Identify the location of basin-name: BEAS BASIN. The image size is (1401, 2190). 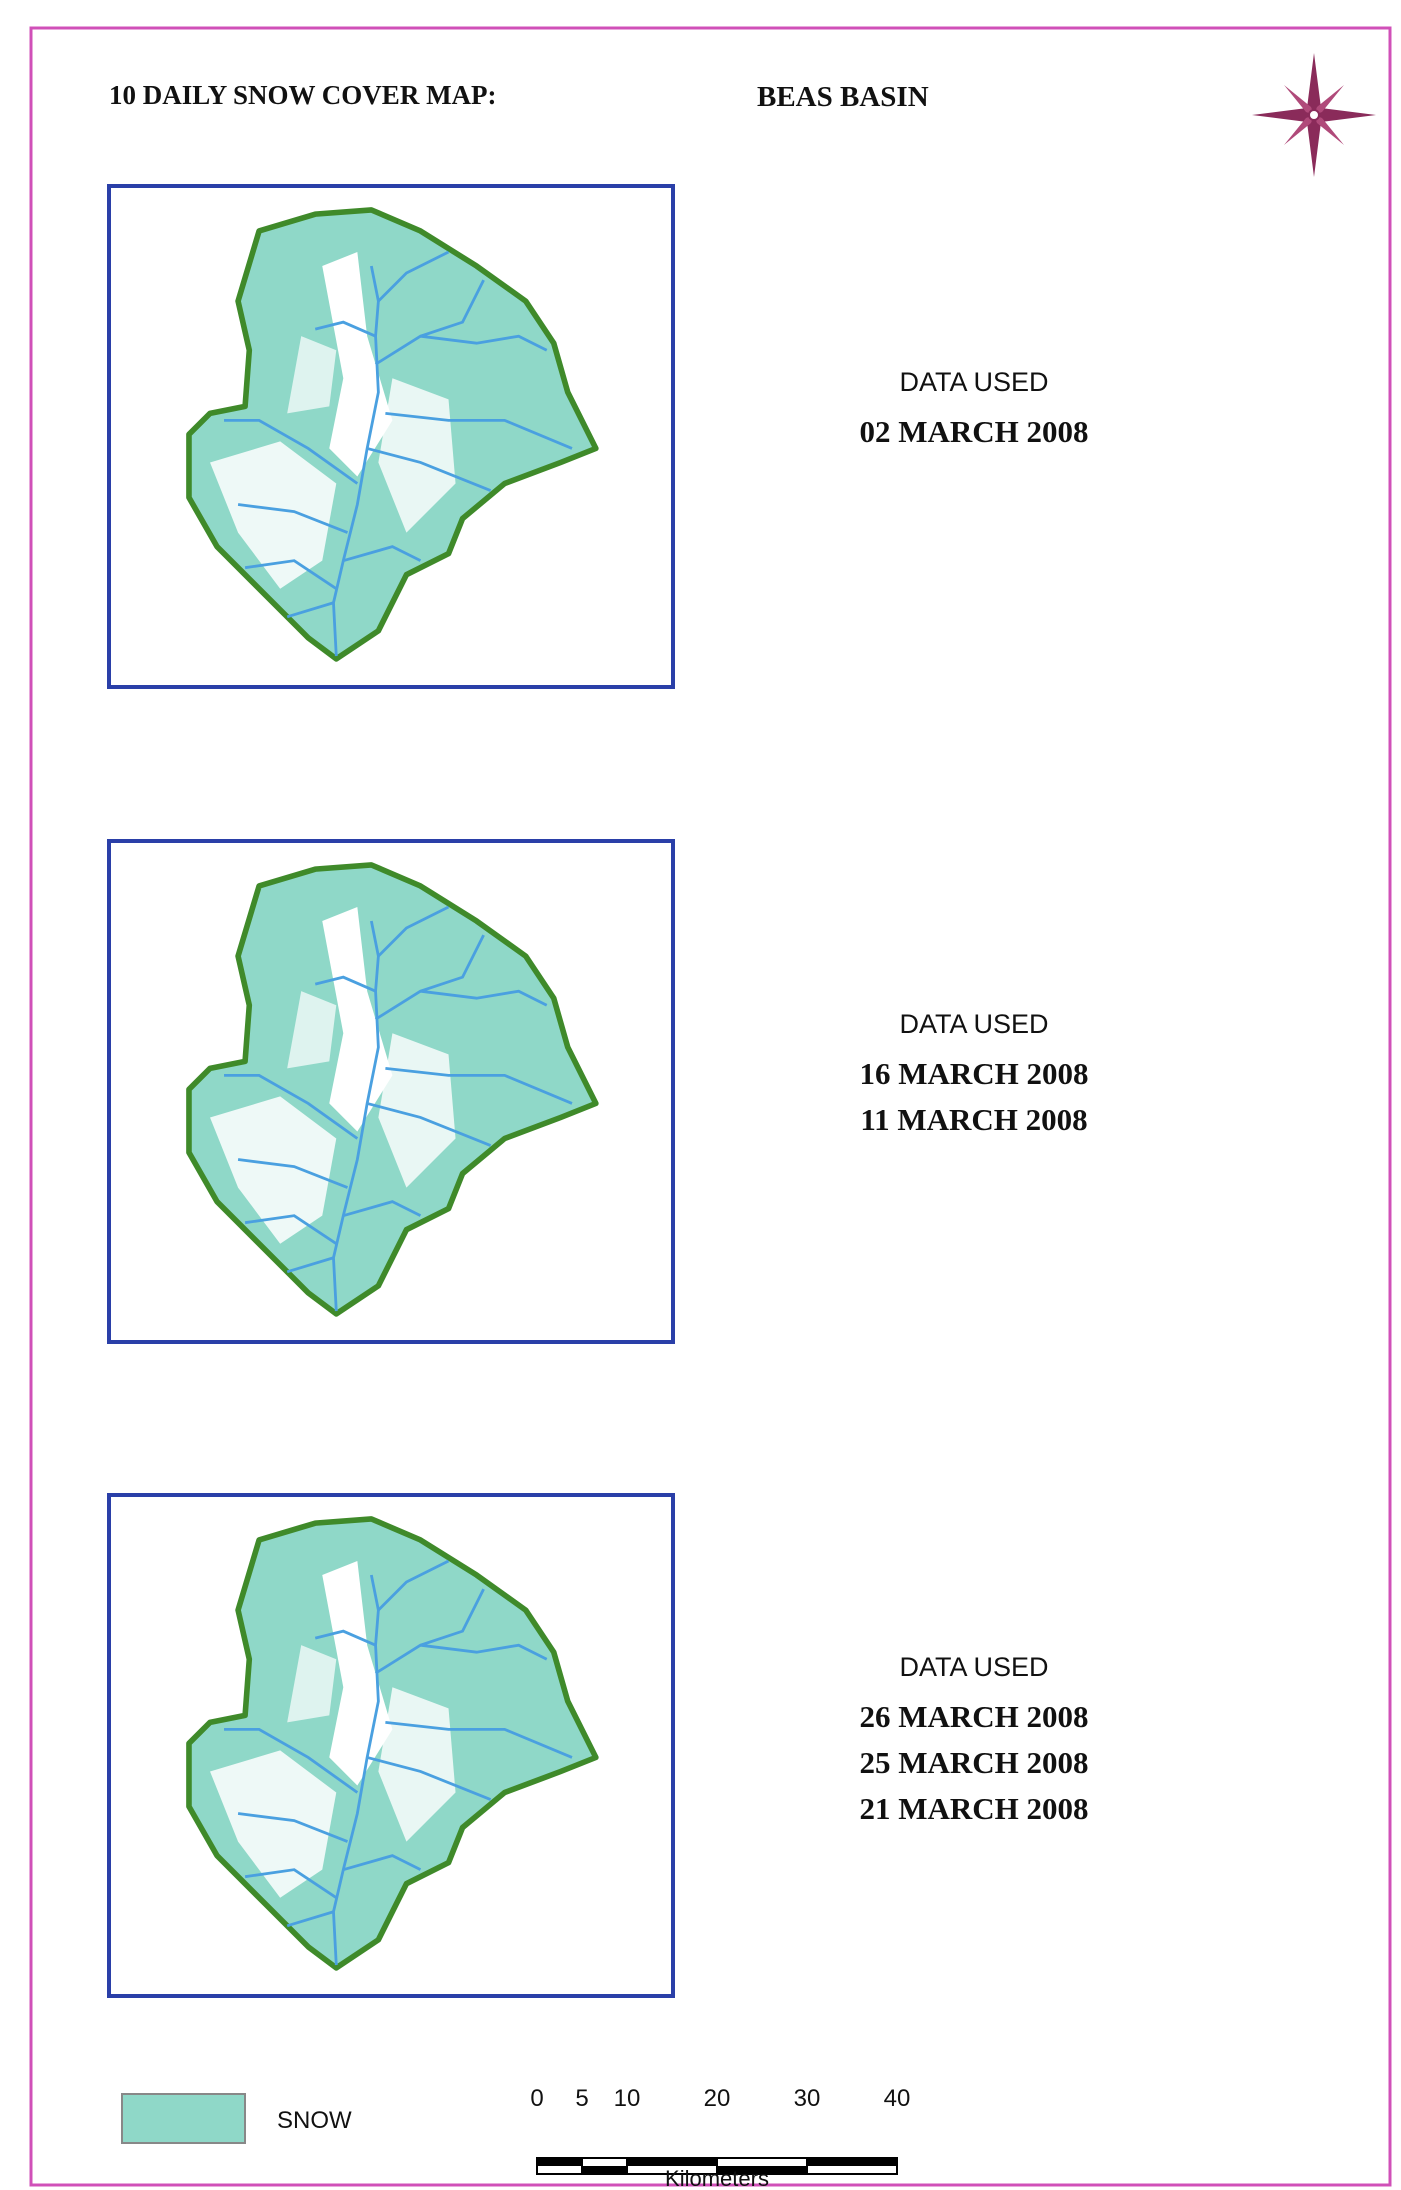
(843, 97).